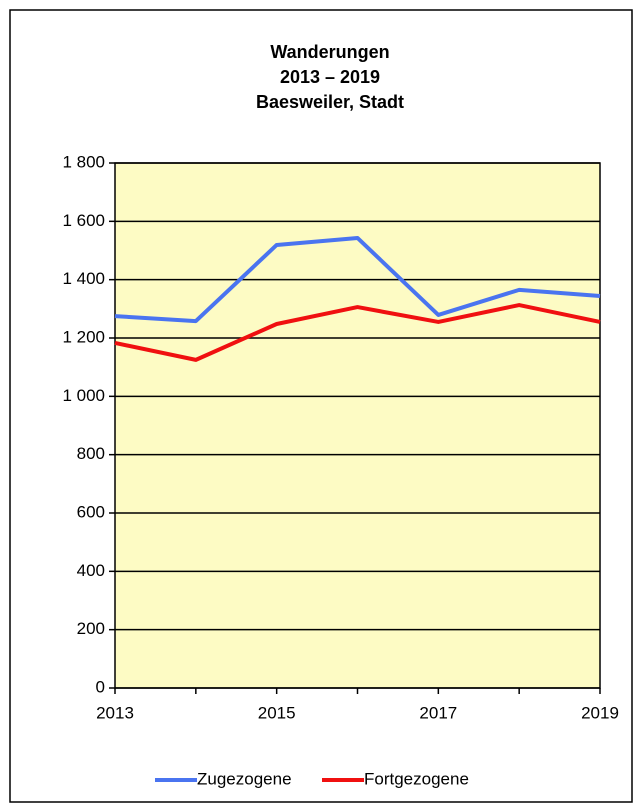 The height and width of the screenshot is (812, 643). What do you see at coordinates (91, 628) in the screenshot?
I see `y-tick-label: 200` at bounding box center [91, 628].